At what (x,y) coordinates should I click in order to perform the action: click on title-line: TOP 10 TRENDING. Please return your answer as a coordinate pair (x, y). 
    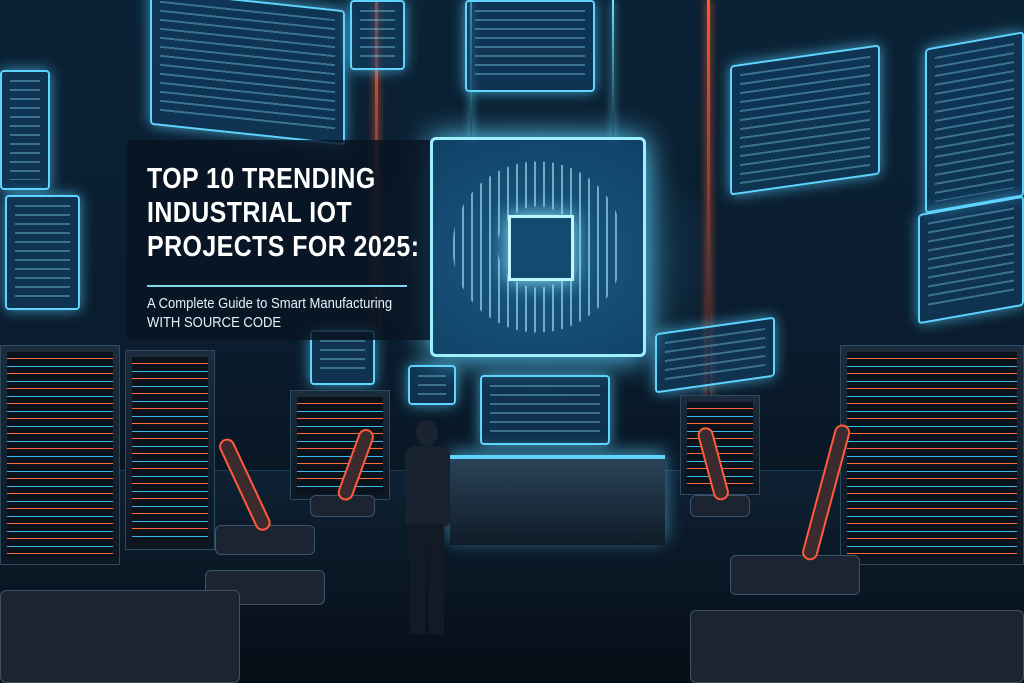
    Looking at the image, I should click on (261, 179).